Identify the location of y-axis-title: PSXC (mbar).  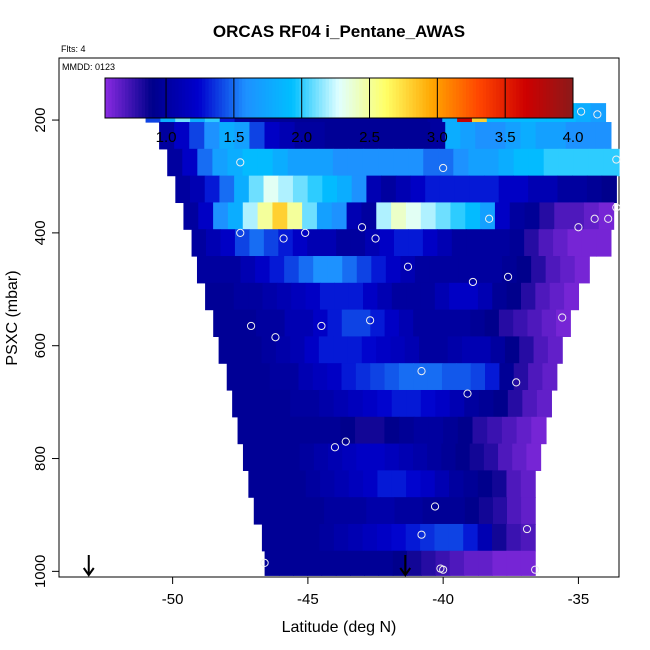
(12, 317).